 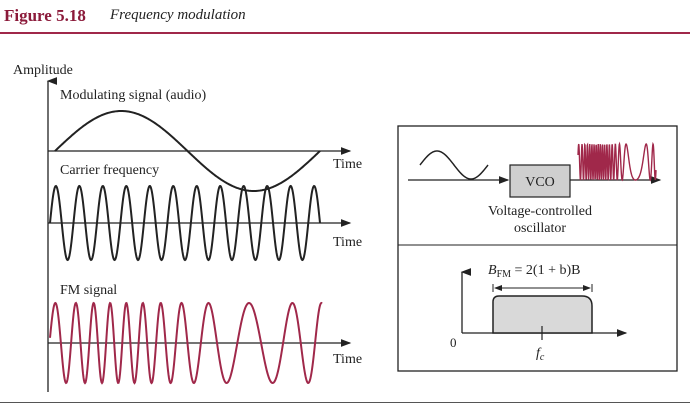 What do you see at coordinates (347, 164) in the screenshot?
I see `time-label-modulating: Time` at bounding box center [347, 164].